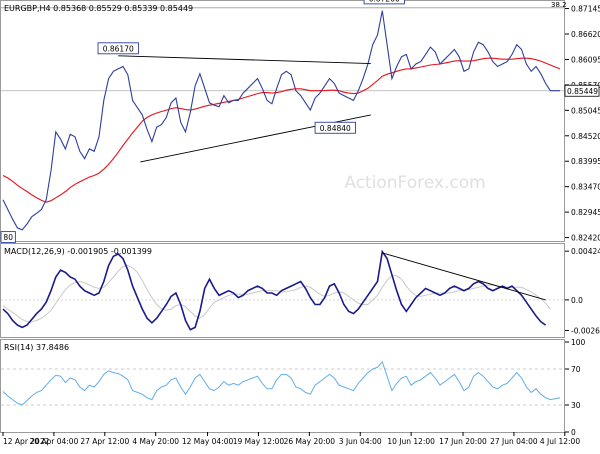 The height and width of the screenshot is (454, 600). What do you see at coordinates (78, 251) in the screenshot?
I see `macd-header: MACD(12,26,9) -0.001905 -0.001399` at bounding box center [78, 251].